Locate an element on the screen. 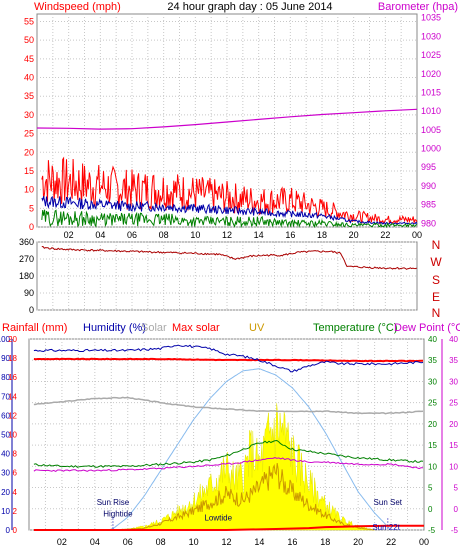 This screenshot has height=555, width=460. rain-y-tick-label: 18 is located at coordinates (12, 358).